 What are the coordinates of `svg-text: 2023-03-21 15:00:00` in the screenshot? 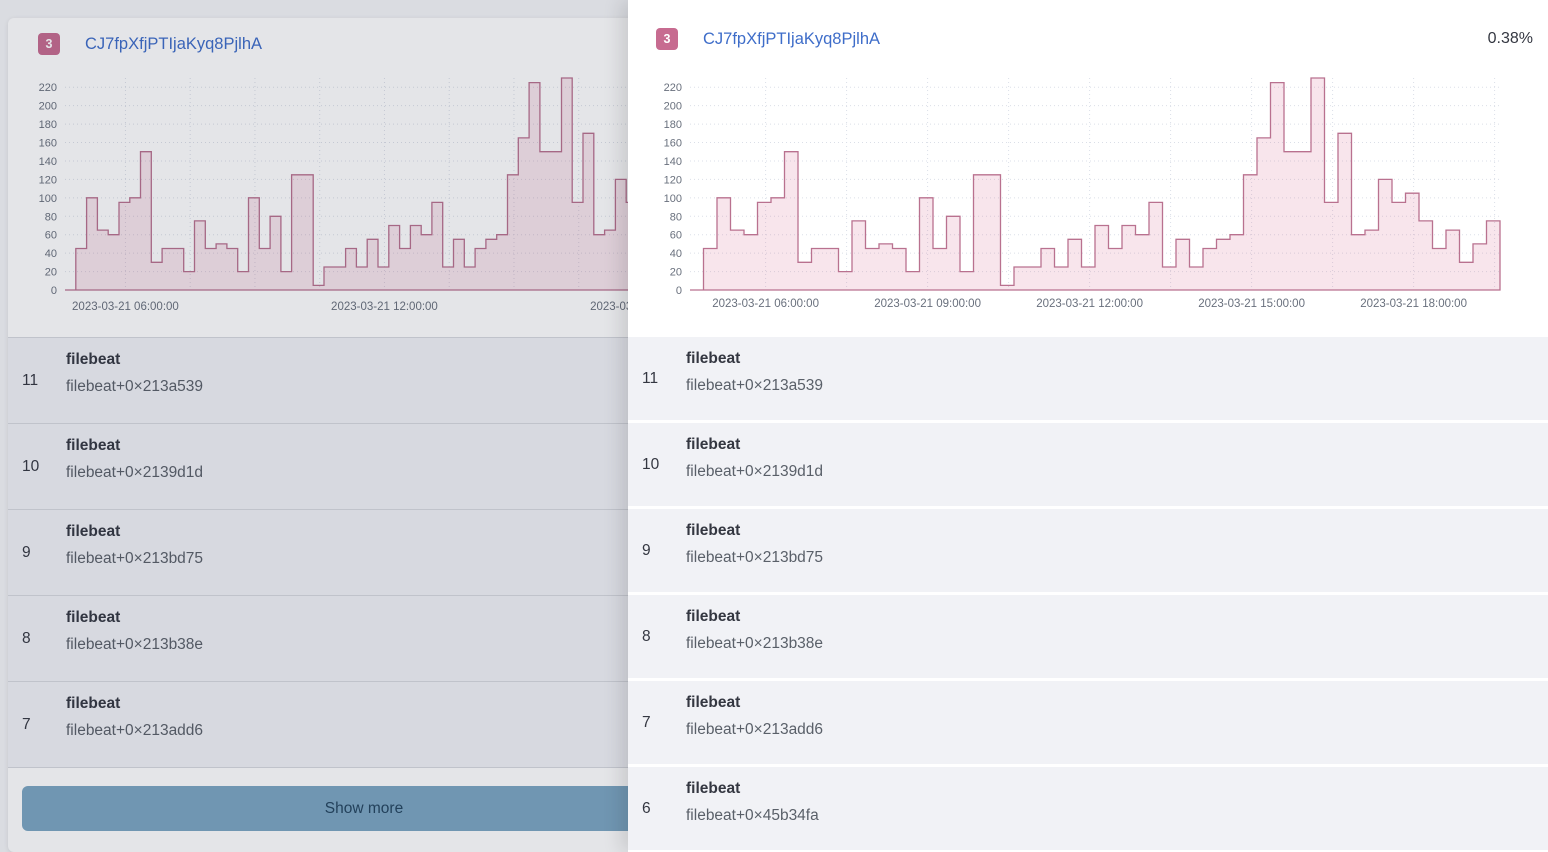 It's located at (1251, 304).